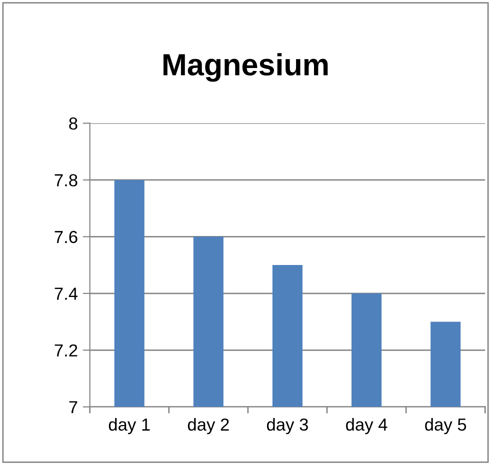 The width and height of the screenshot is (491, 465). I want to click on y-tick-label: 7, so click(73, 407).